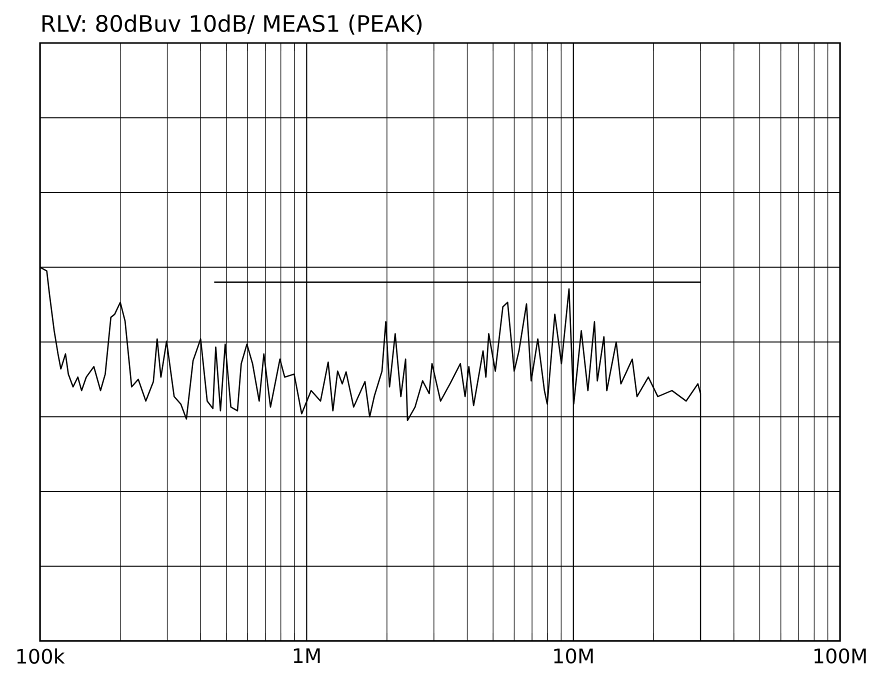 This screenshot has height=691, width=877. Describe the element at coordinates (232, 24) in the screenshot. I see `chart-title: RLV: 80dBuv 10dB/ MEAS1 (PEAK)` at that location.